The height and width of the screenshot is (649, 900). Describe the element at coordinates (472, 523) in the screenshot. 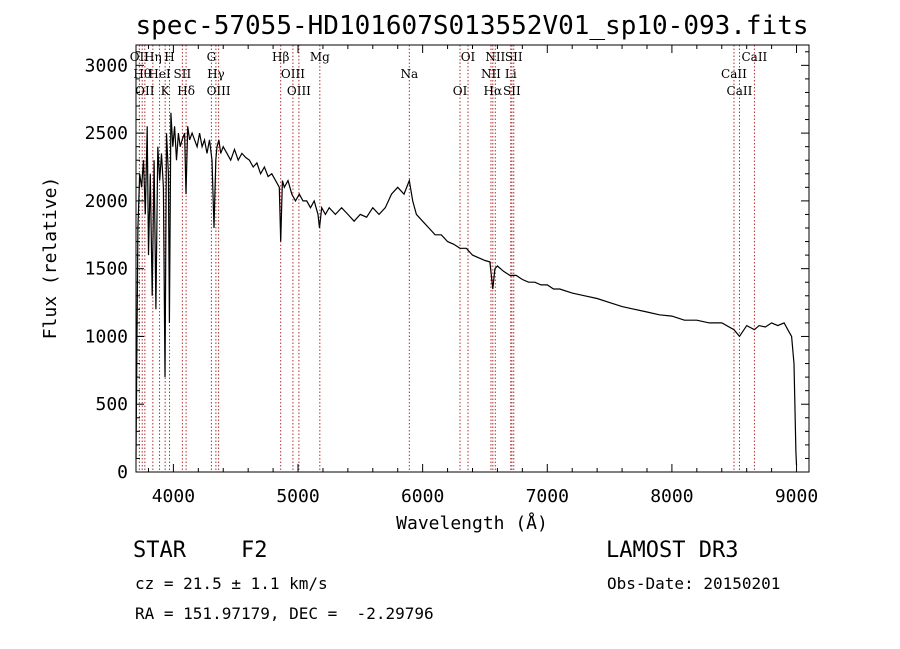

I see `x-axis-label: Wavelength (Å)` at that location.